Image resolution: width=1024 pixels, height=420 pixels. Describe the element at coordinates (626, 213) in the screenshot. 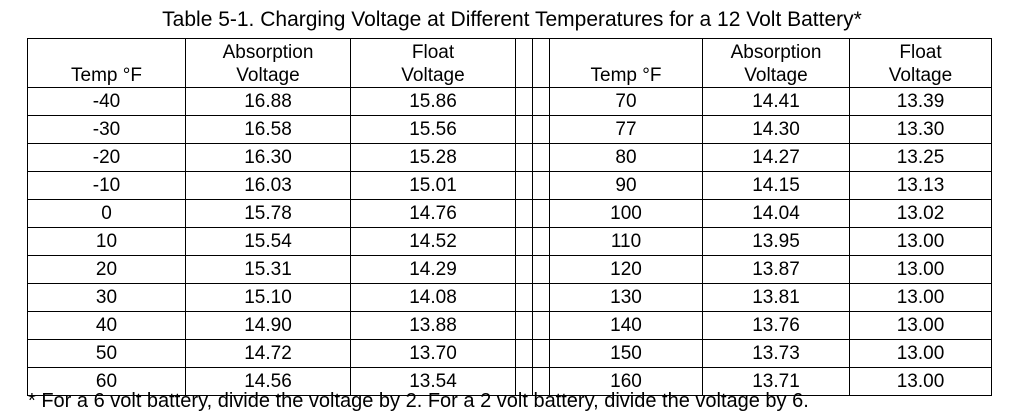

I see `temp-cell: 100` at that location.